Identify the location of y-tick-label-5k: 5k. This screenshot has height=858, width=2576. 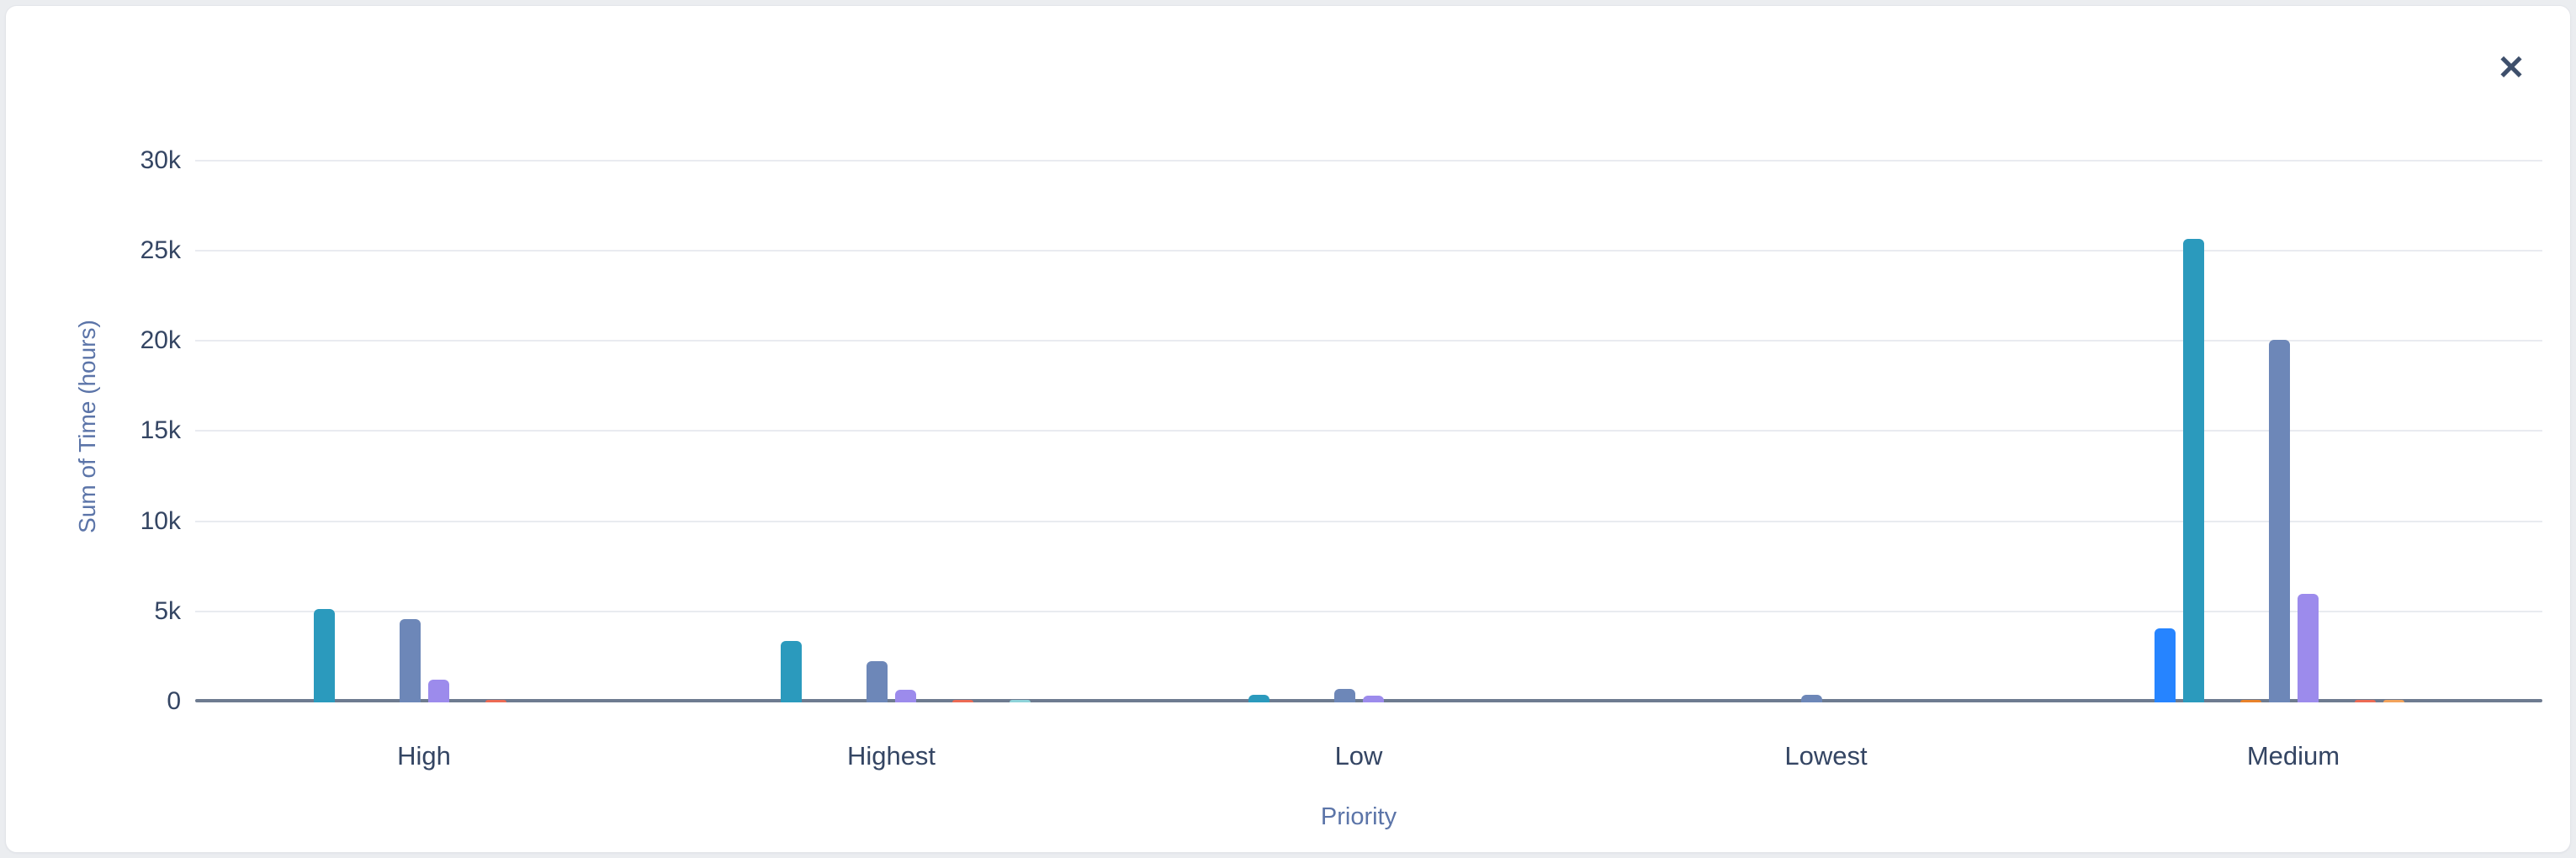
(167, 610).